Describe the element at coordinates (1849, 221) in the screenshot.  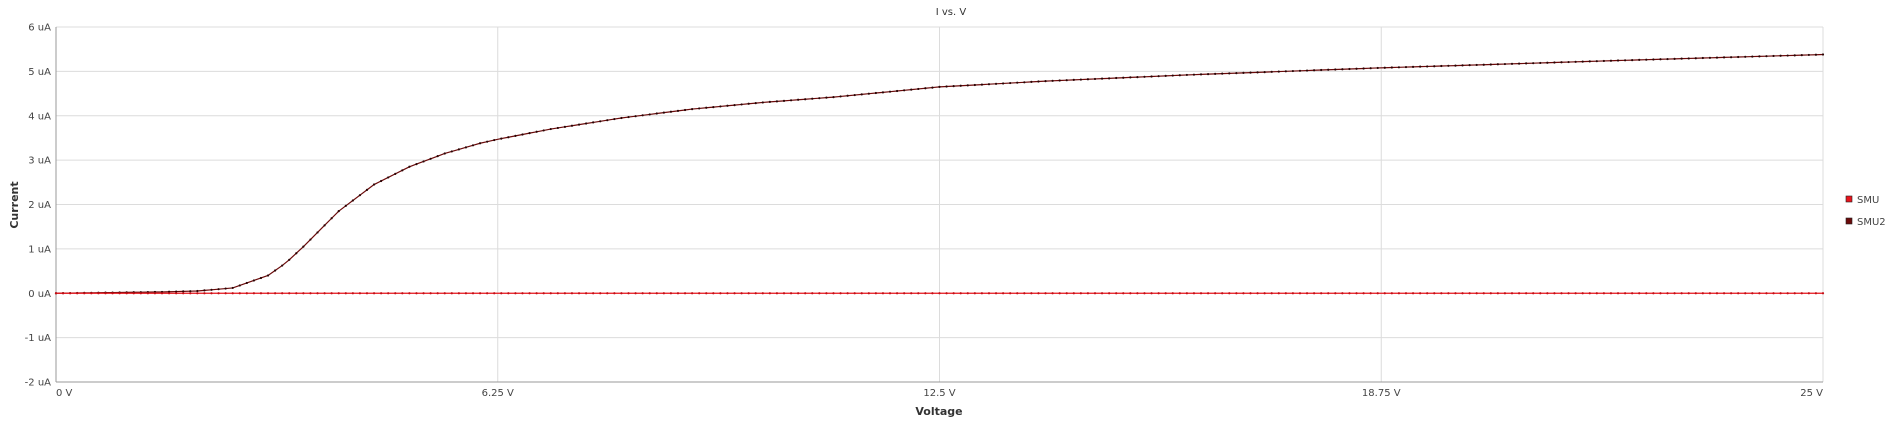
I see `legend-swatch` at that location.